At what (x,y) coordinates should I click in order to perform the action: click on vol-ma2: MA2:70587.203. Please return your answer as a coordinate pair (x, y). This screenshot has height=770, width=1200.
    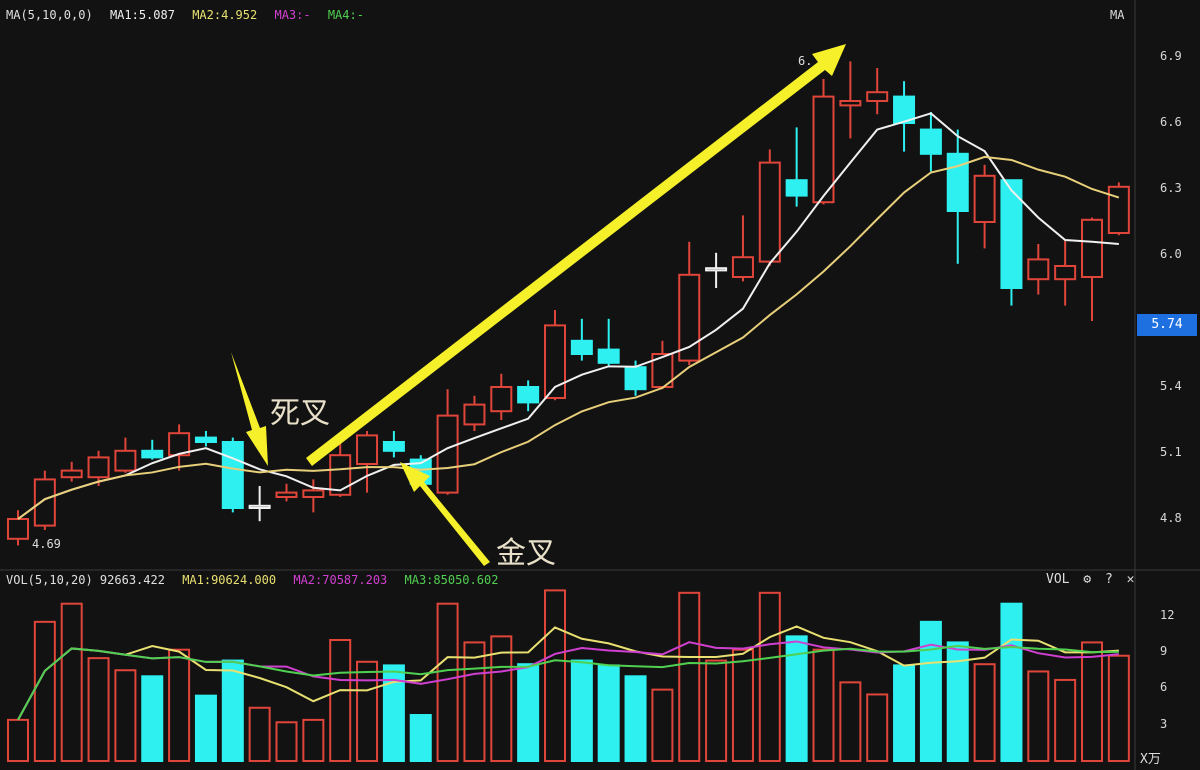
    Looking at the image, I should click on (340, 580).